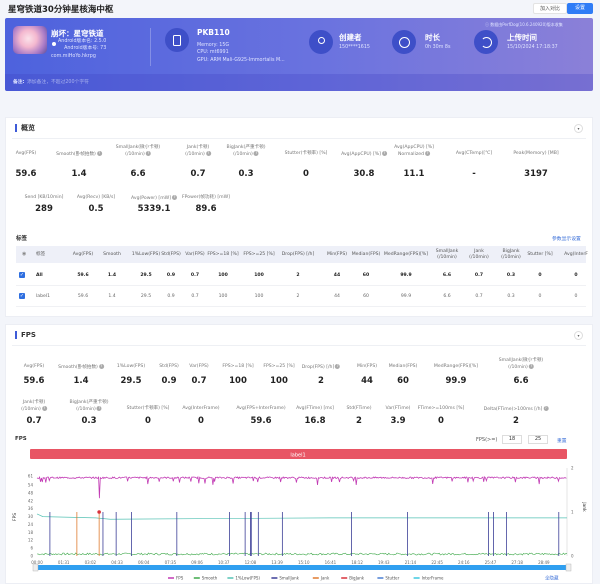 This screenshot has height=584, width=600. I want to click on threshold-label: FPS(>=), so click(487, 440).